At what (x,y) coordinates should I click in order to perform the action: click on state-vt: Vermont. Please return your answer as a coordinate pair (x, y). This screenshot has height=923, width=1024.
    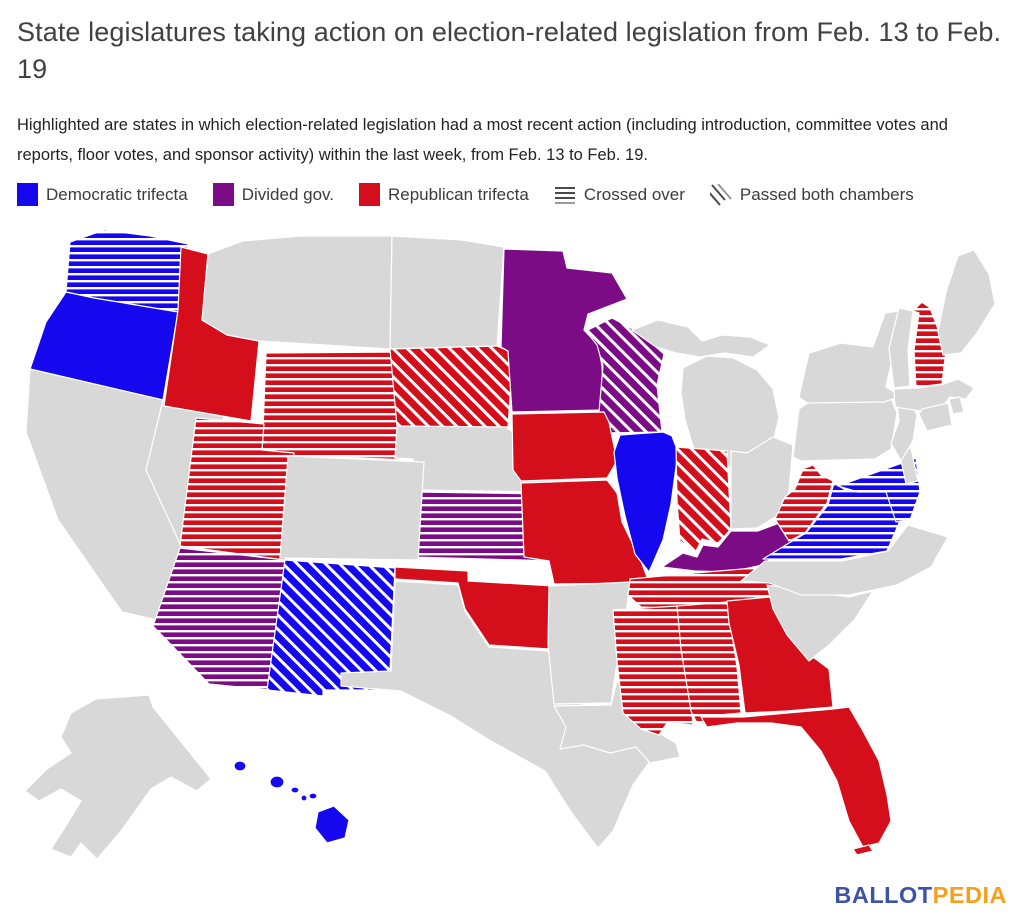
    Looking at the image, I should click on (901, 348).